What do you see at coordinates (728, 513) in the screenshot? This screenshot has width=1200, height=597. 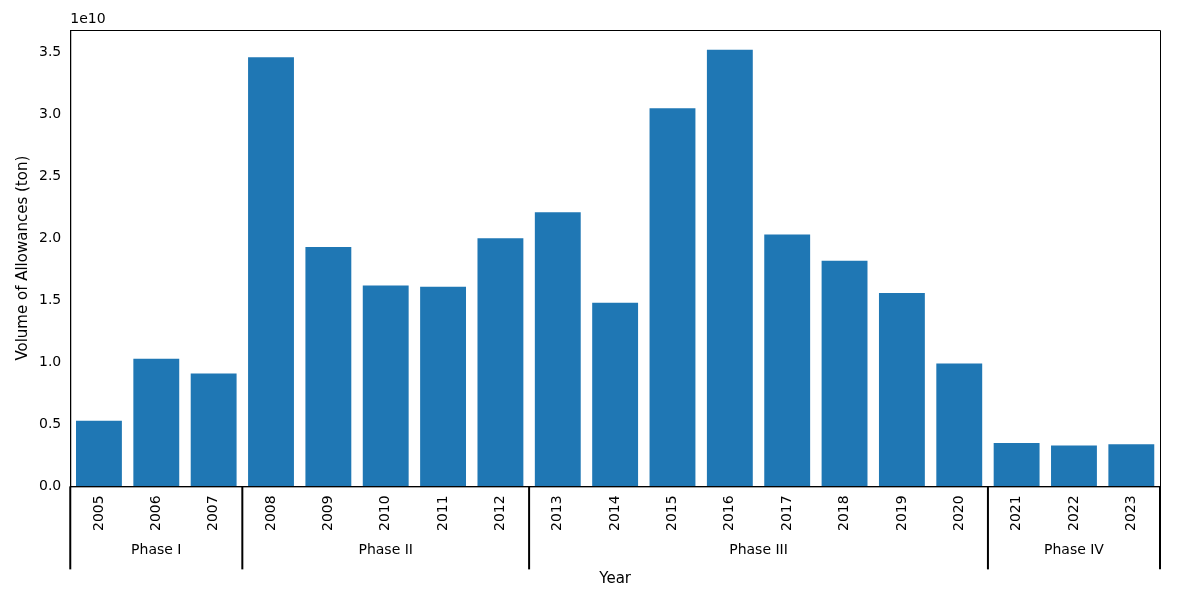 I see `x-tick-label: 2016` at bounding box center [728, 513].